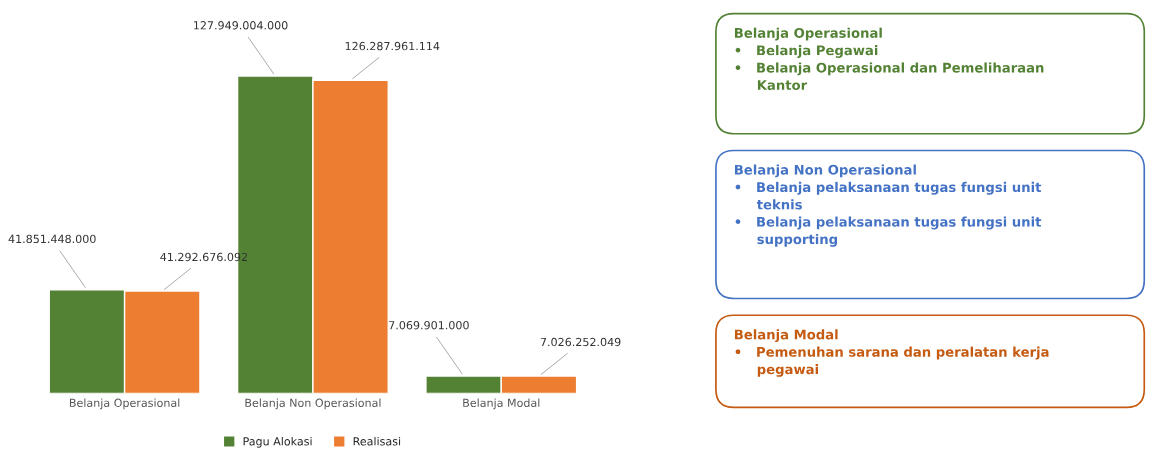  I want to click on legend-label: Realisasi, so click(377, 441).